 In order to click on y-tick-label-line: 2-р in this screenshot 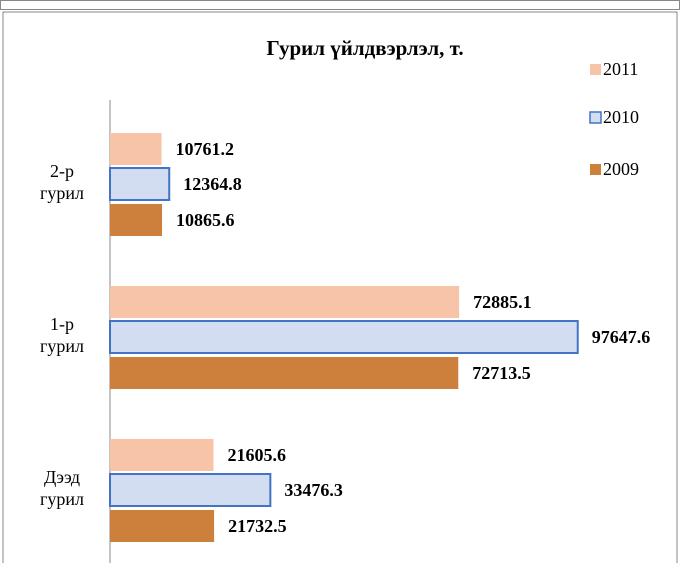, I will do `click(62, 171)`.